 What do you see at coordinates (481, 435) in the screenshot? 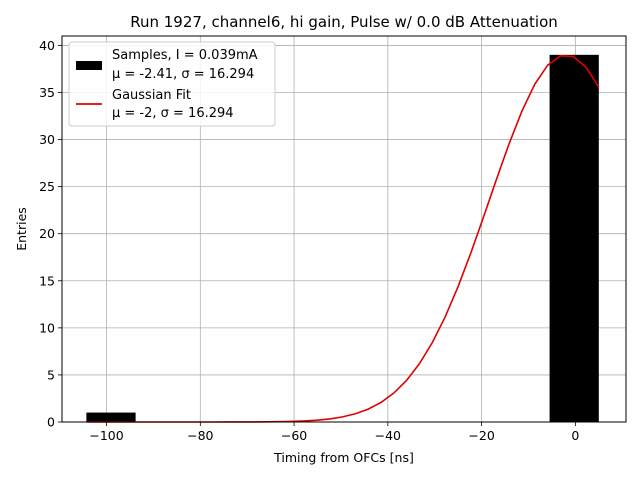
I see `x-tick-label: −20` at bounding box center [481, 435].